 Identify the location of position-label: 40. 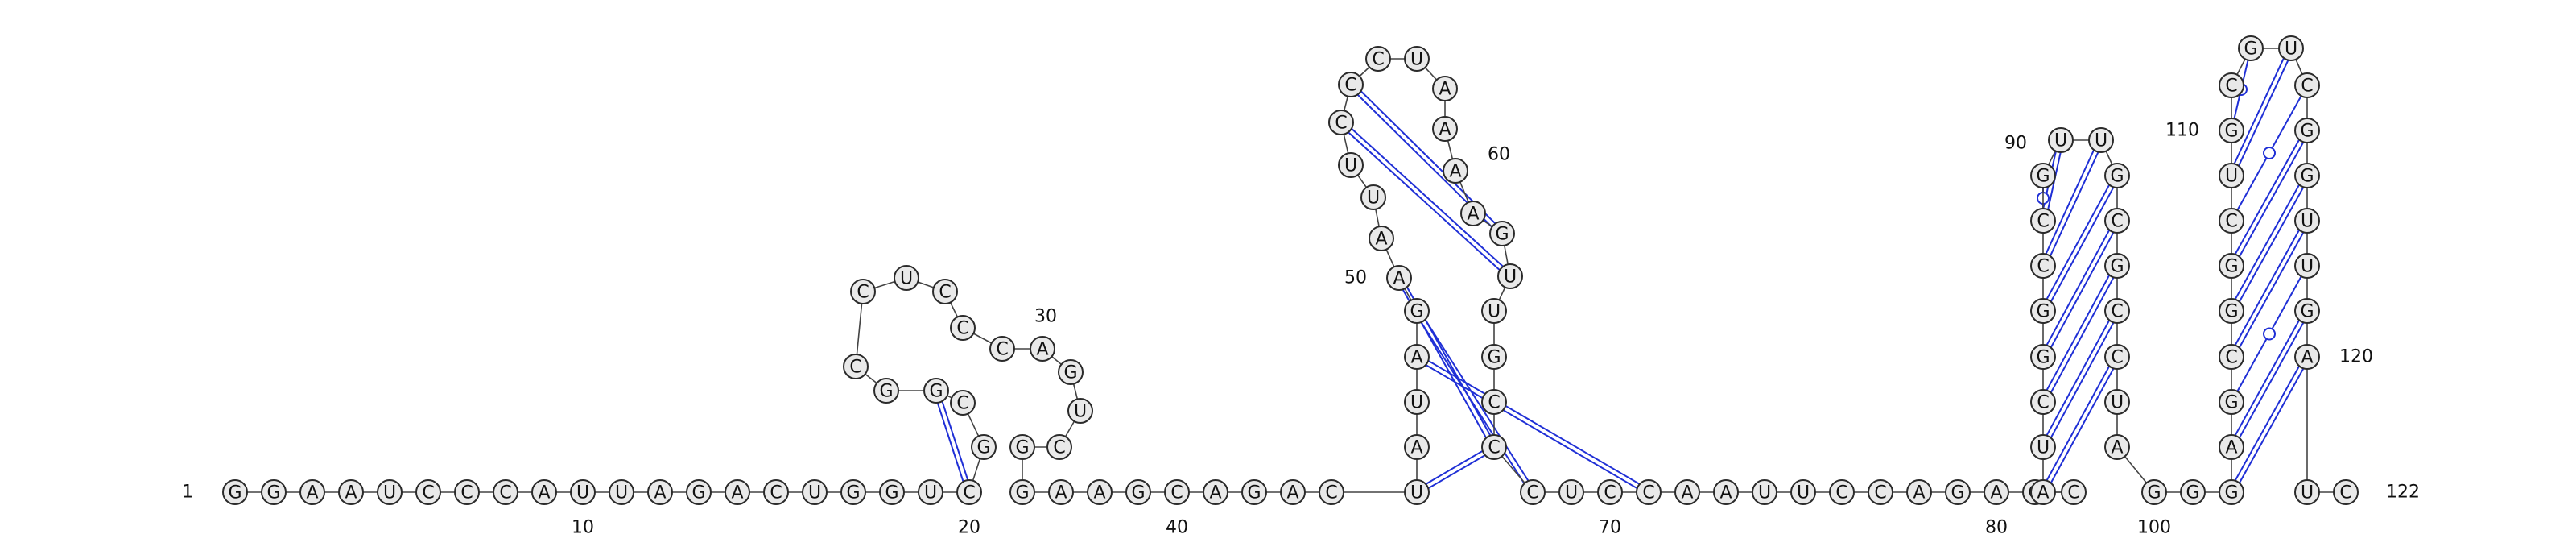
(1177, 528).